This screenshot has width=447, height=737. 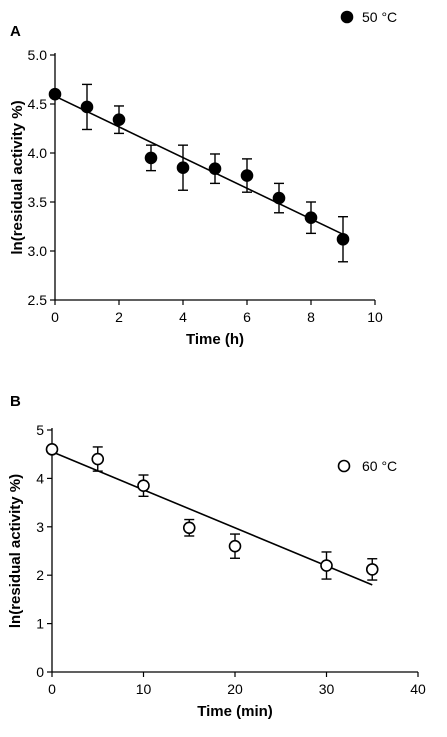 What do you see at coordinates (379, 17) in the screenshot?
I see `legend-label: 50 °C` at bounding box center [379, 17].